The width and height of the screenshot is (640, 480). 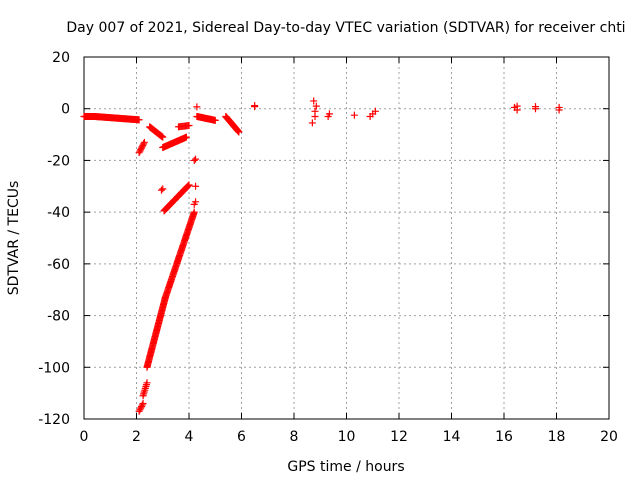 I want to click on x-tick-label: 10, so click(x=347, y=437).